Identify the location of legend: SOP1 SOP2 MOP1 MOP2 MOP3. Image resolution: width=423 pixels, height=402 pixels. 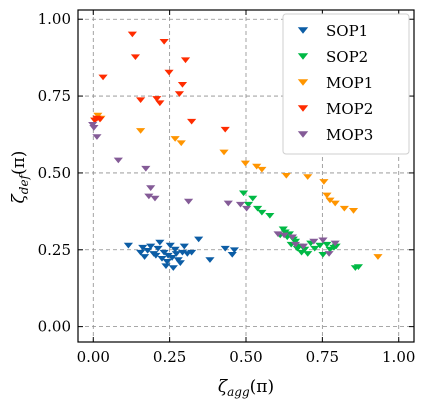
(346, 84).